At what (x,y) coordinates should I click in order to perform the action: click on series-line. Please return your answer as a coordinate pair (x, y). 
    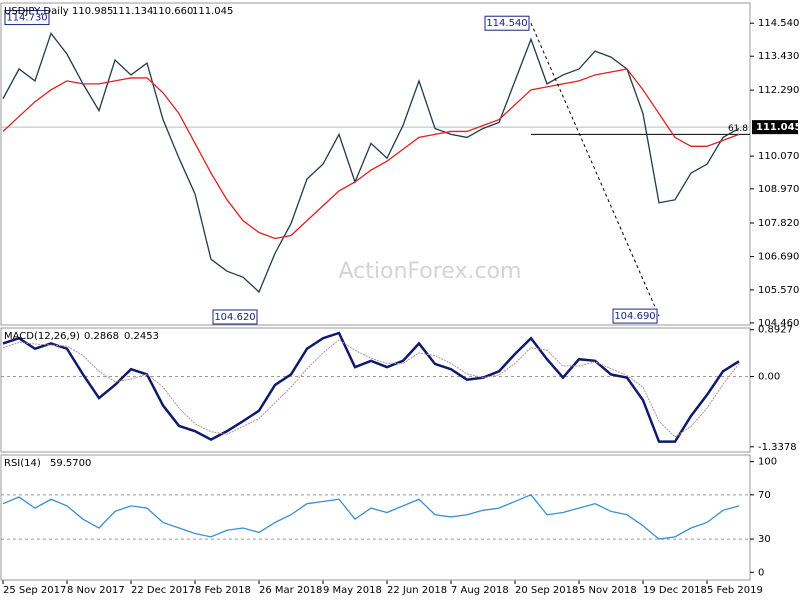
    Looking at the image, I should click on (371, 517).